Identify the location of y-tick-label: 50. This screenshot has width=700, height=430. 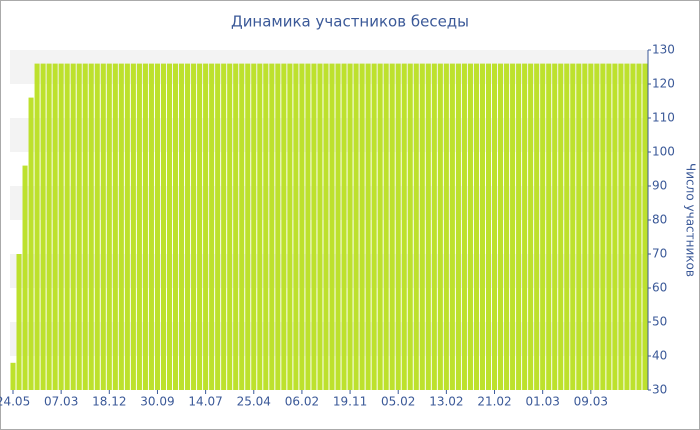
(659, 322).